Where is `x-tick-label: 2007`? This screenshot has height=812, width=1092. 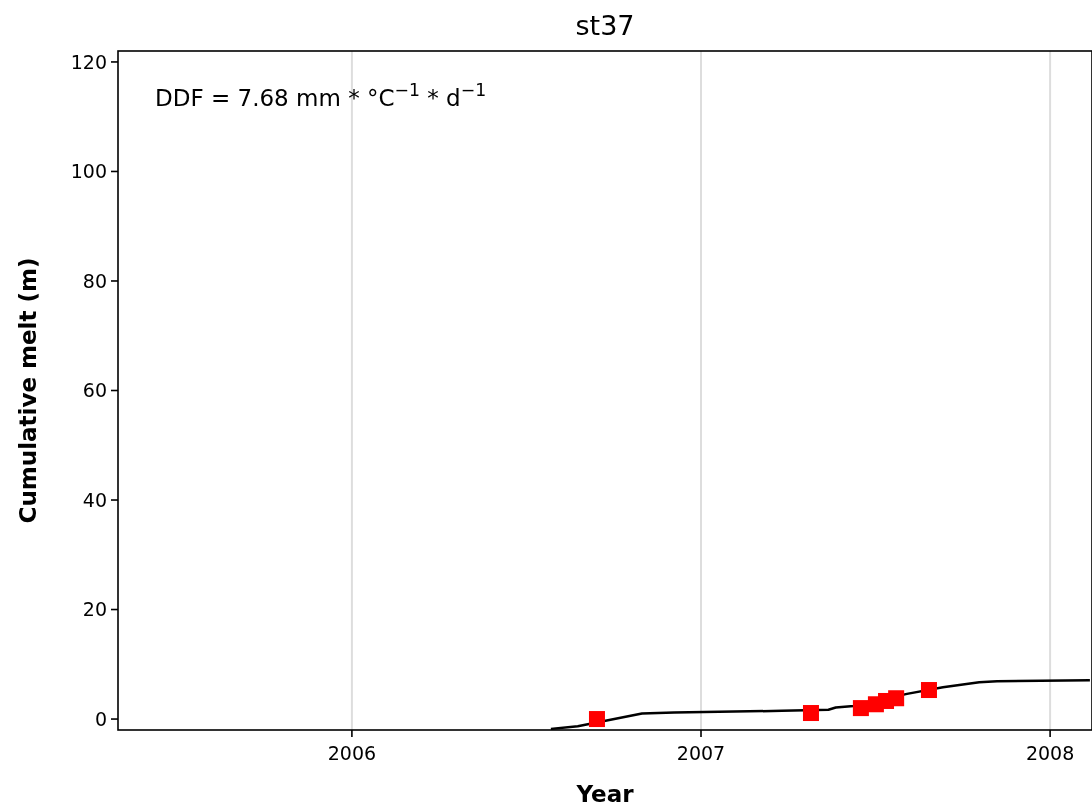
x-tick-label: 2007 is located at coordinates (701, 753).